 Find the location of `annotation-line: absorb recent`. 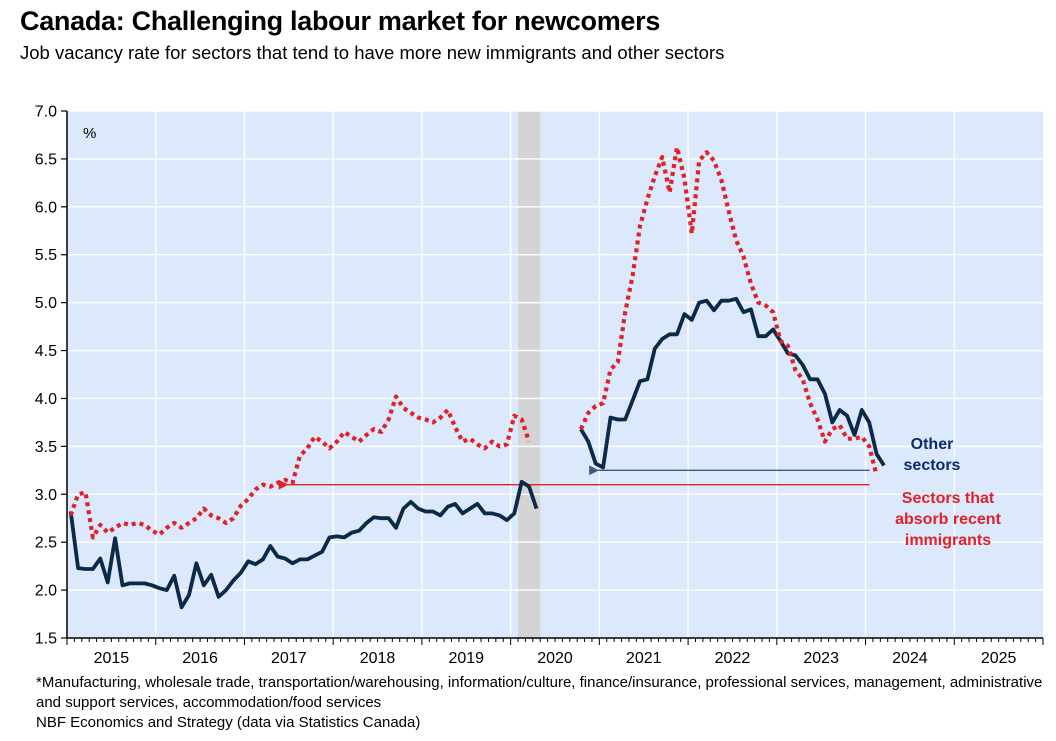

annotation-line: absorb recent is located at coordinates (948, 519).